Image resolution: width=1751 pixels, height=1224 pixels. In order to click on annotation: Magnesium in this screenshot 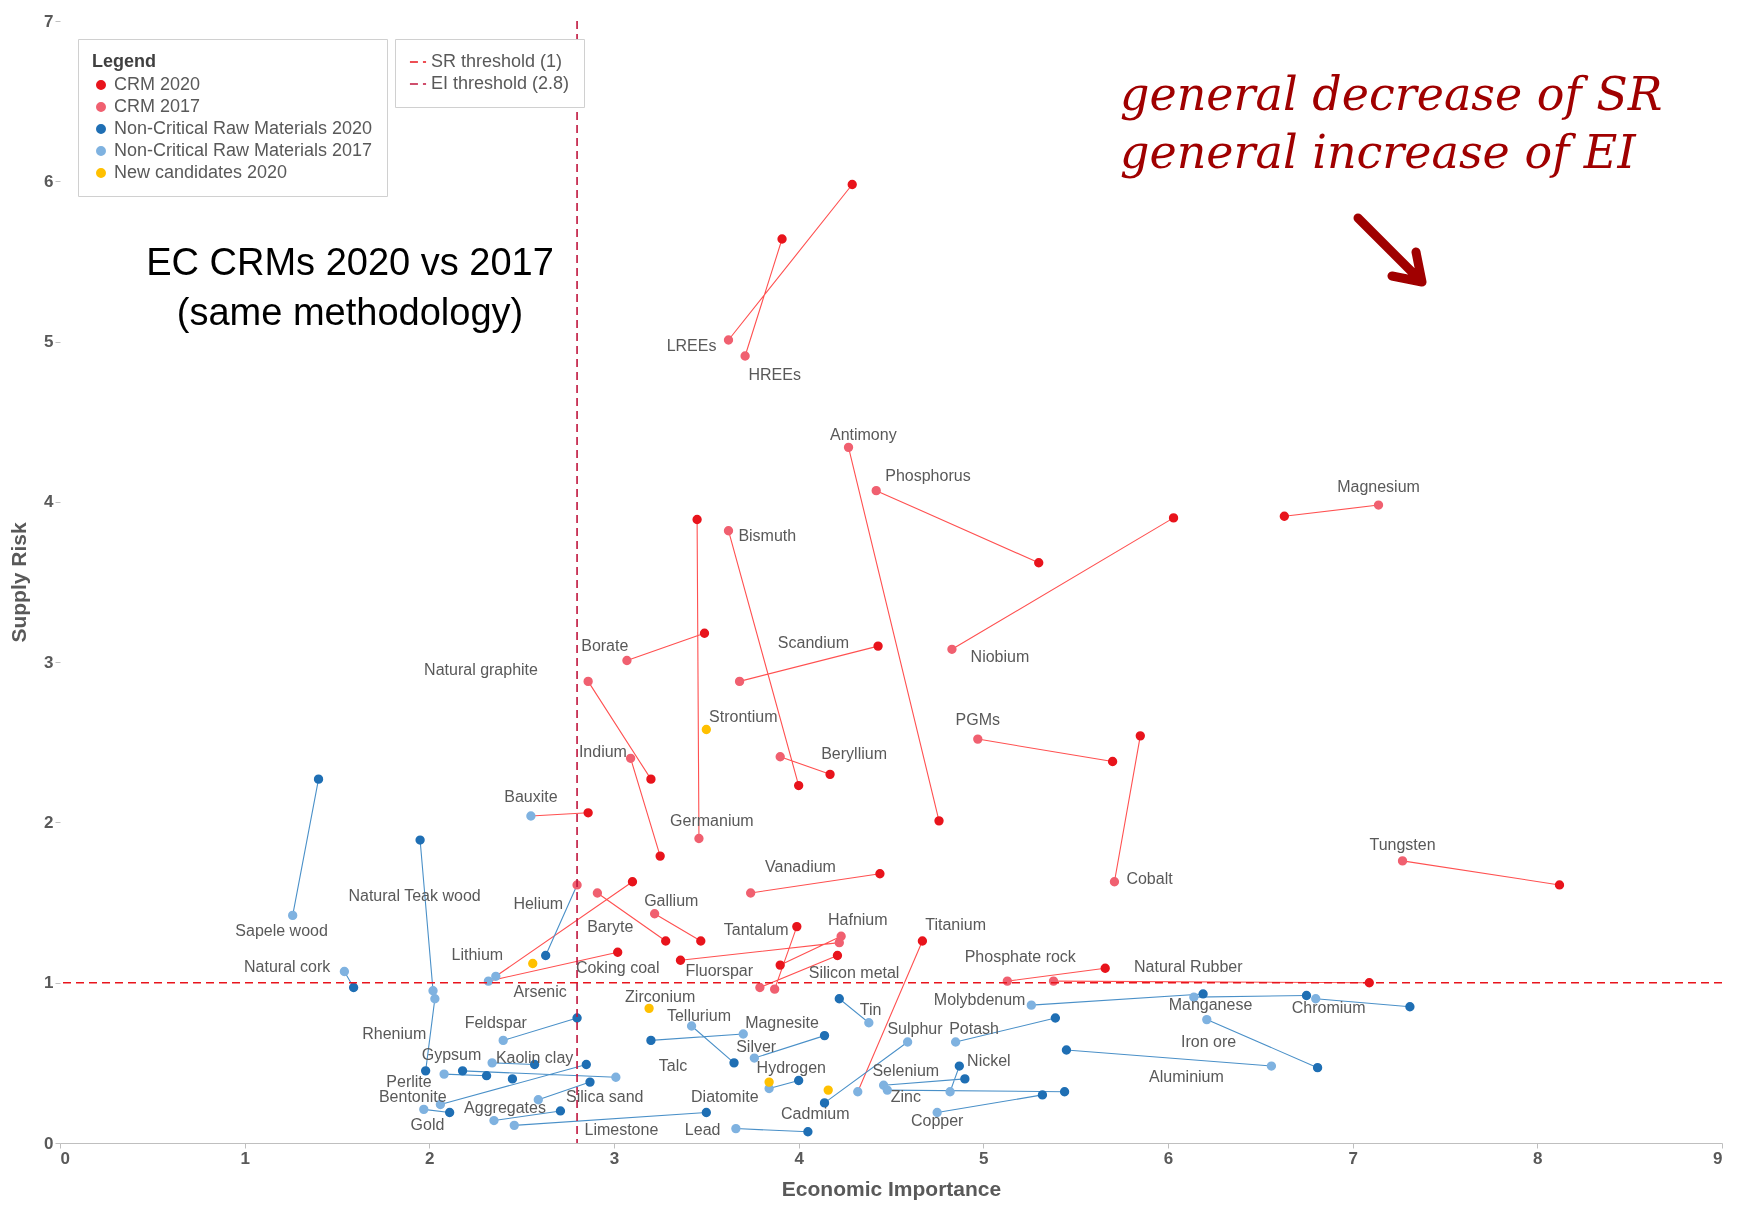, I will do `click(1378, 487)`.